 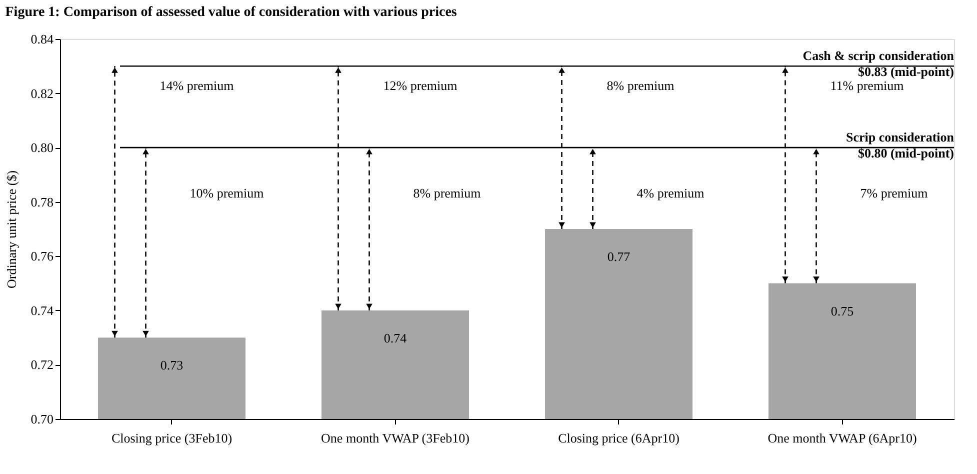 I want to click on annotation: 7% premium, so click(x=894, y=193).